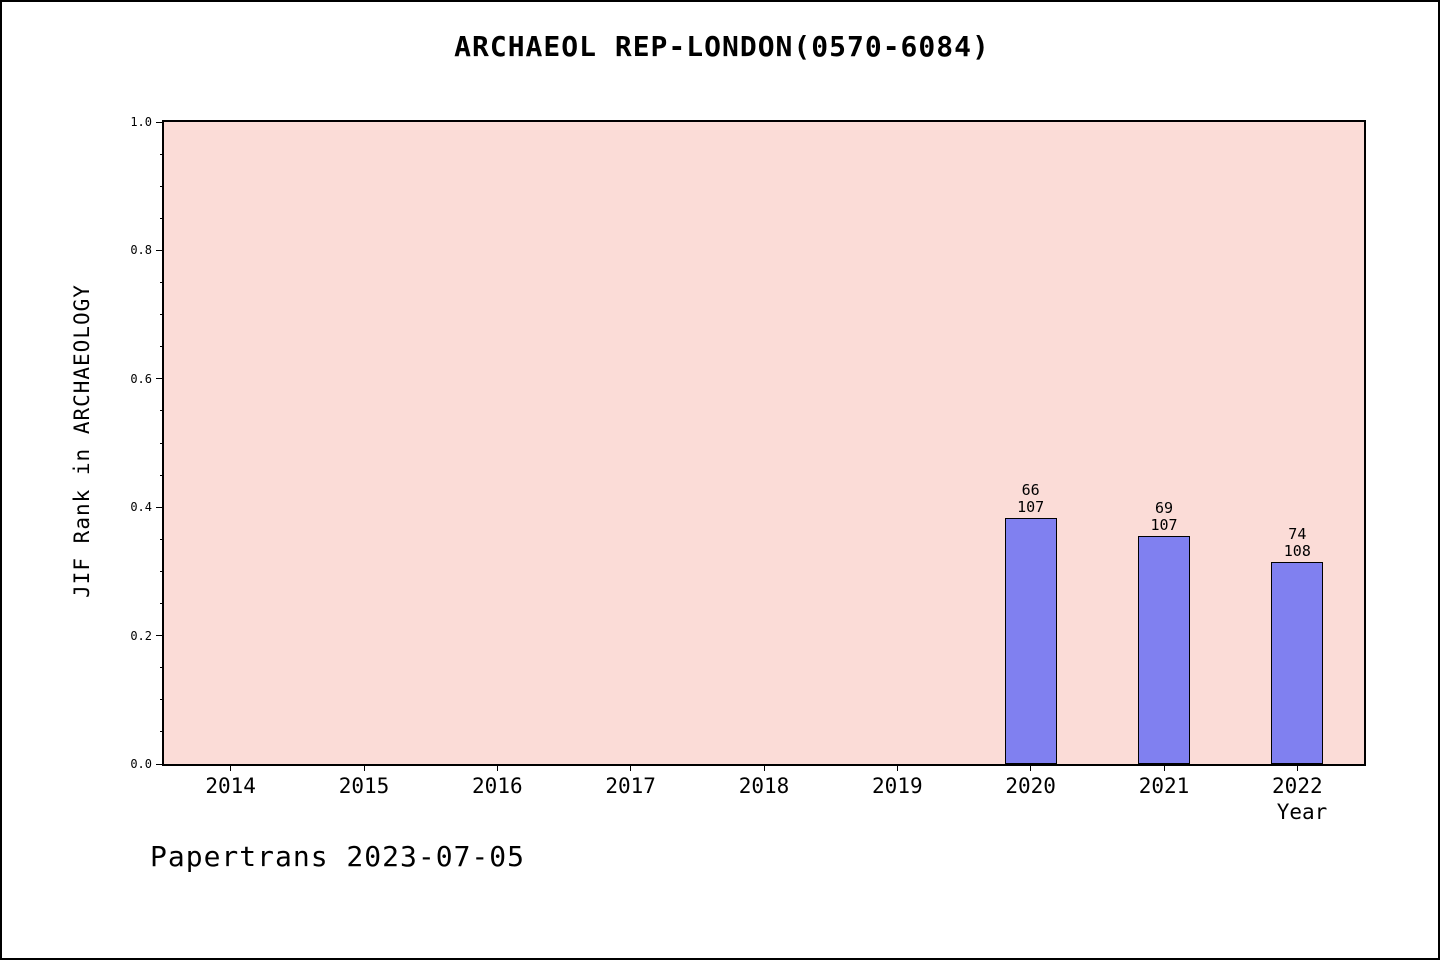  I want to click on bar-label-line: 74, so click(1297, 533).